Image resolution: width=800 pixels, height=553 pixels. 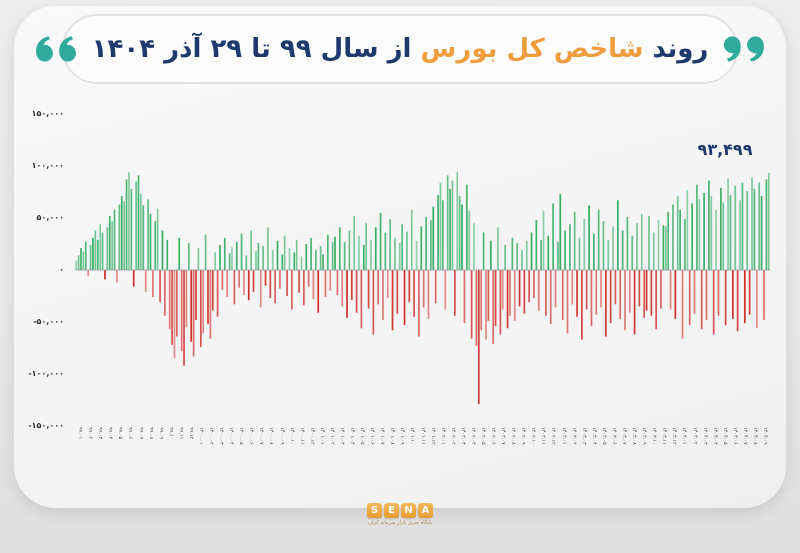 I want to click on x-tick-label: ۹۹.۱۱, so click(x=180, y=433).